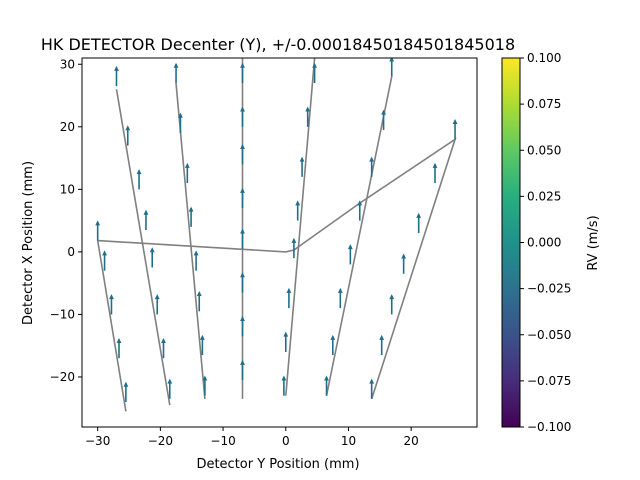 The height and width of the screenshot is (480, 640). I want to click on y-tick-label: 10, so click(67, 189).